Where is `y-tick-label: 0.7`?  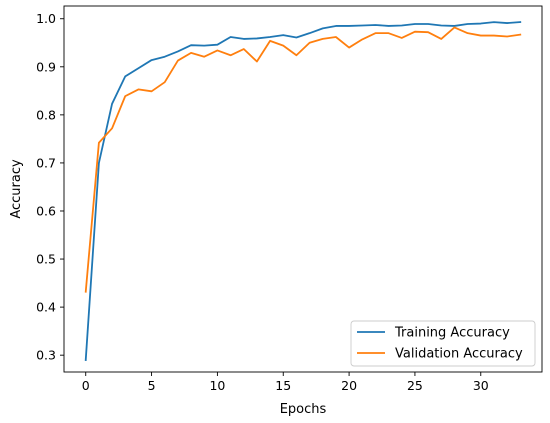
y-tick-label: 0.7 is located at coordinates (46, 162).